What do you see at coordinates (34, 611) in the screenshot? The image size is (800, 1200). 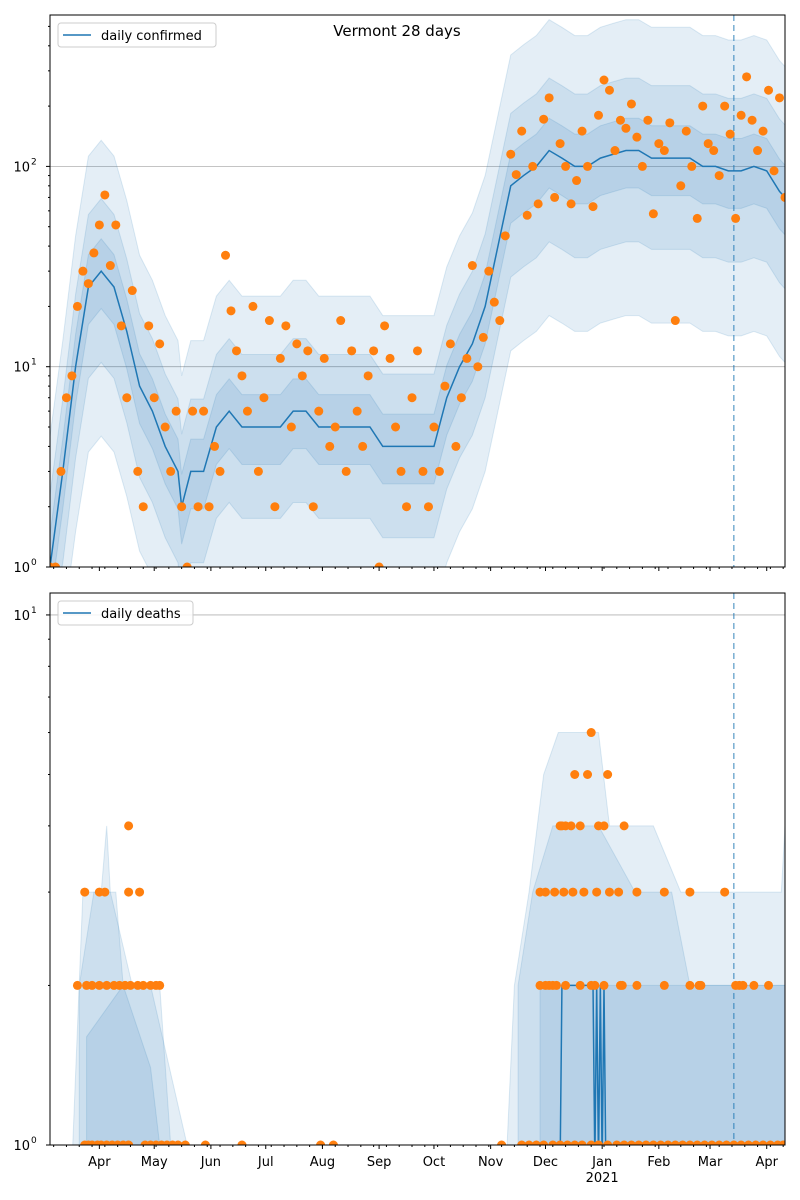 I see `y-tick-exponent: 1` at bounding box center [34, 611].